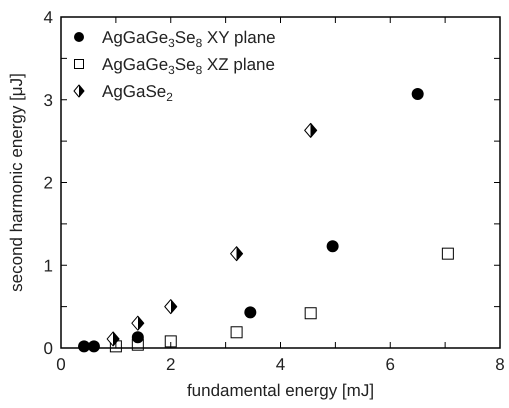 The height and width of the screenshot is (408, 509). Describe the element at coordinates (48, 266) in the screenshot. I see `y-tick-label: 1` at that location.